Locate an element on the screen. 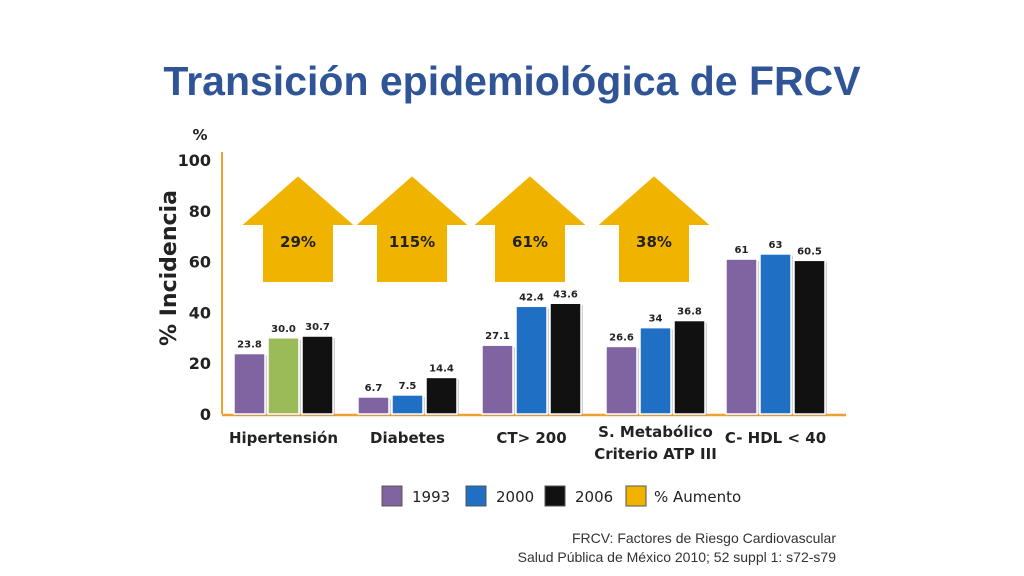  data-label: 43.6 is located at coordinates (565, 294).